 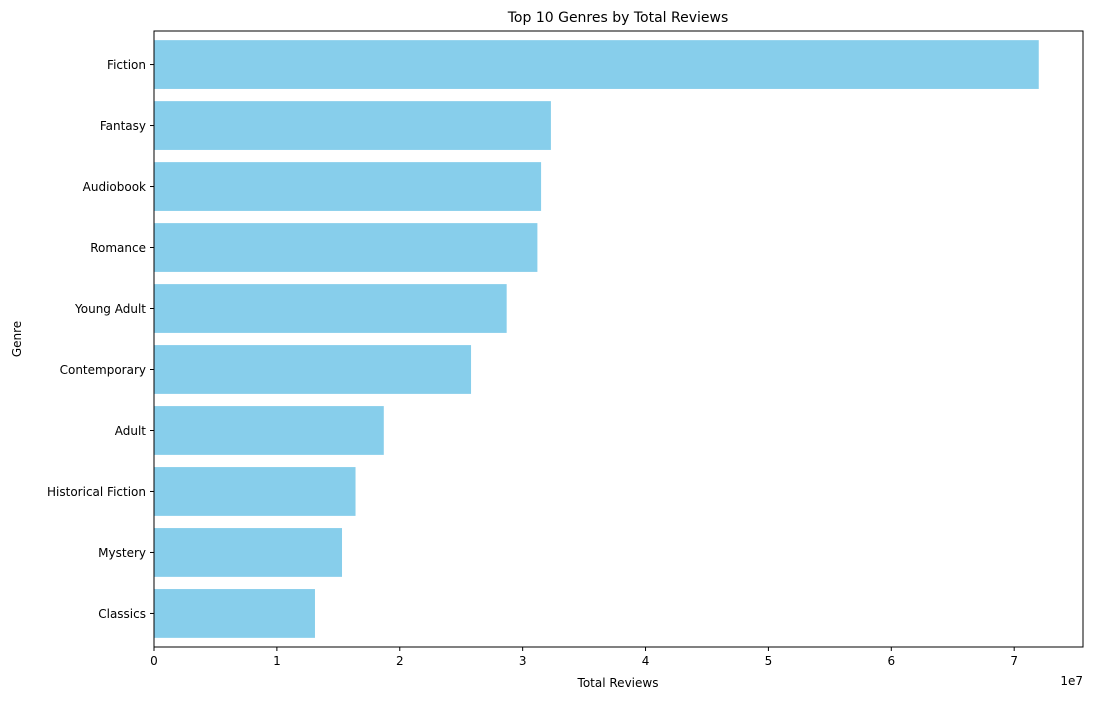 What do you see at coordinates (596, 64) in the screenshot?
I see `bar-fiction` at bounding box center [596, 64].